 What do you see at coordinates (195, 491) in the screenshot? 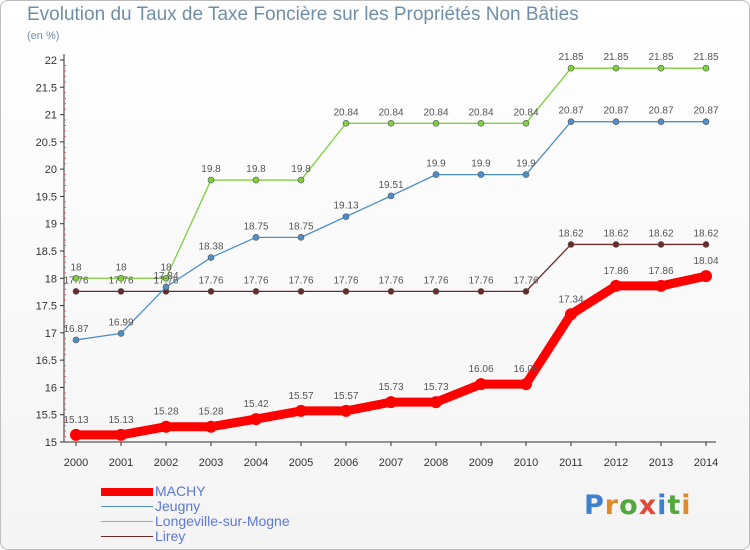
I see `legend-item-machy: MACHY` at bounding box center [195, 491].